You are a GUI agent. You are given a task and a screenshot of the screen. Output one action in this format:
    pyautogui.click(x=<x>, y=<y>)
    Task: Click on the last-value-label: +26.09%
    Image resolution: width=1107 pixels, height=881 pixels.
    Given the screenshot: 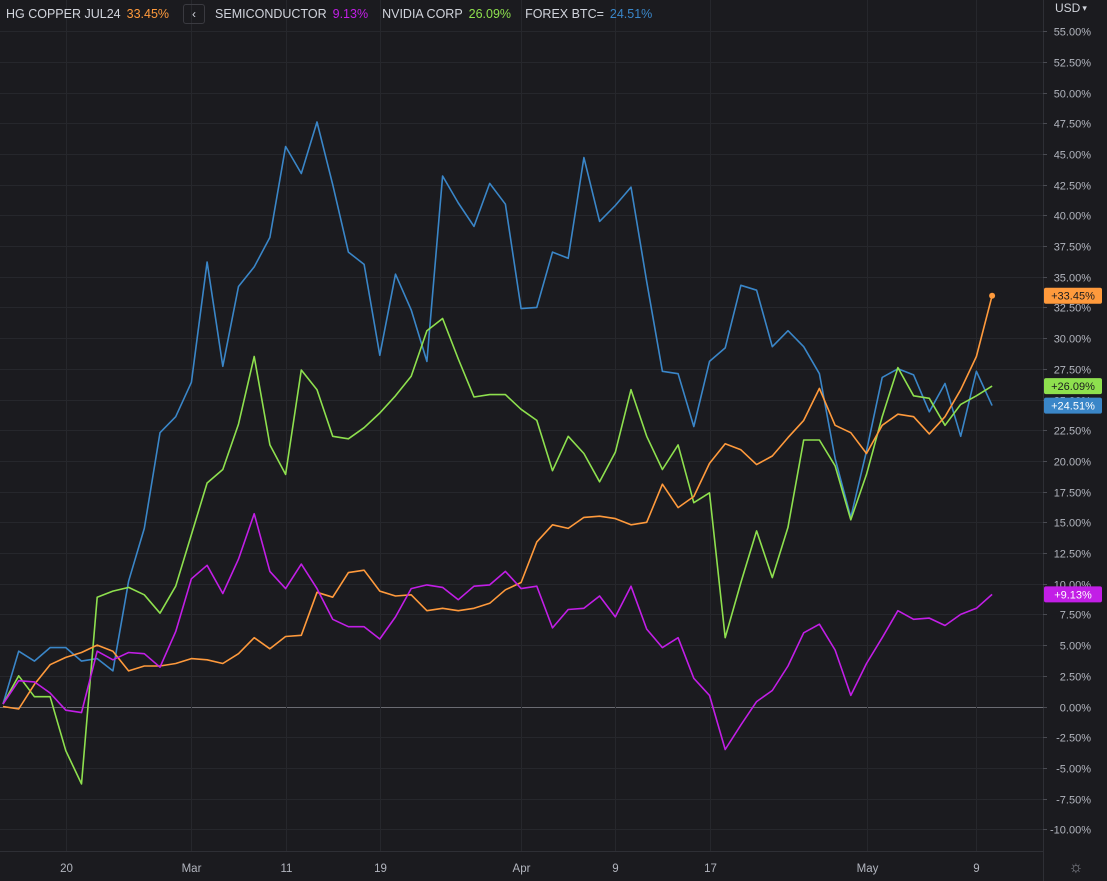 What is the action you would take?
    pyautogui.click(x=1073, y=387)
    